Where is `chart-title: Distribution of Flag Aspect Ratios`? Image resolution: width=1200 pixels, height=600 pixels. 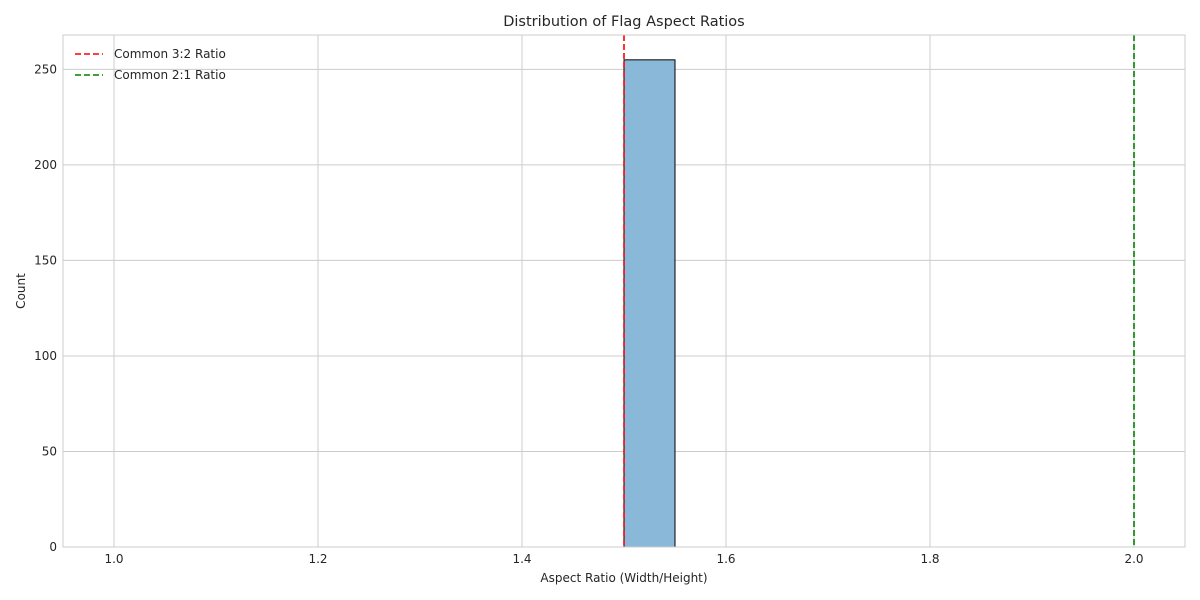 chart-title: Distribution of Flag Aspect Ratios is located at coordinates (624, 22).